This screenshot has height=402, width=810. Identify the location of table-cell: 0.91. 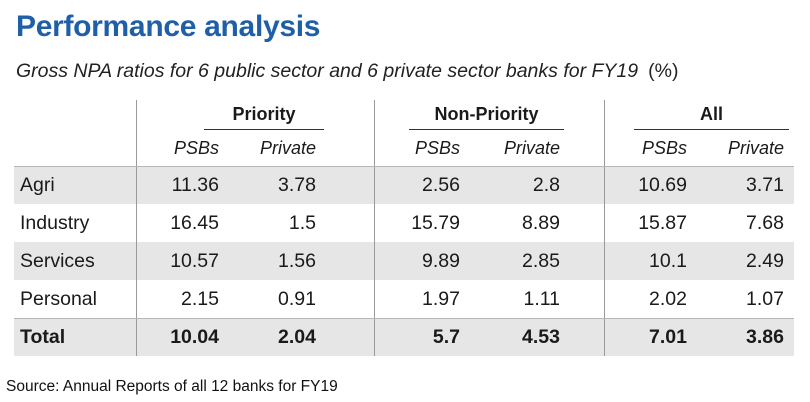
(297, 299).